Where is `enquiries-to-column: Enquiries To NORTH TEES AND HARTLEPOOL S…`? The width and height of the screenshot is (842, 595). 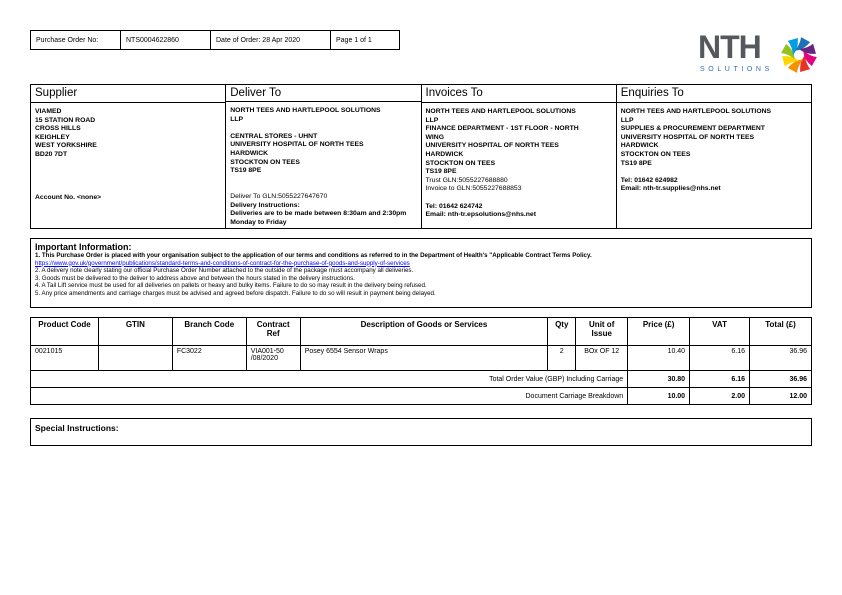
enquiries-to-column: Enquiries To NORTH TEES AND HARTLEPOOL S… is located at coordinates (713, 156).